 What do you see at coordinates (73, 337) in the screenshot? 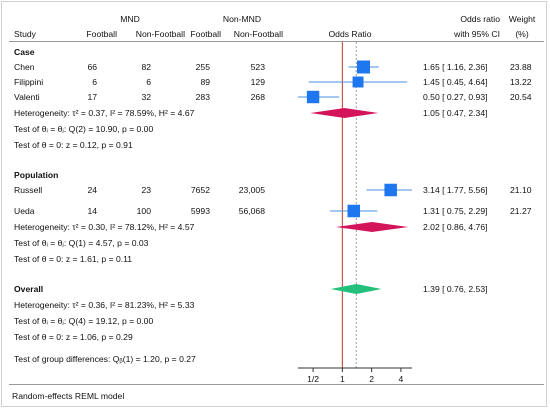
I see `test-zero-overall: Test of θ = 0: z = 1.06, p = 0.29` at bounding box center [73, 337].